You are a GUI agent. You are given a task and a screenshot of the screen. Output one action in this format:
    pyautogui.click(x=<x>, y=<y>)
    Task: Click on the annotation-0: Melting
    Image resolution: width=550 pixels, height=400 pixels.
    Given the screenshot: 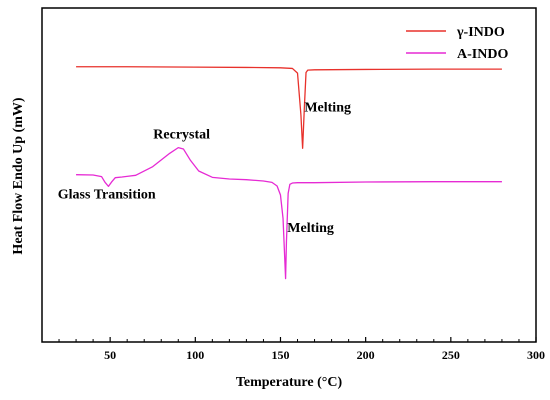 What is the action you would take?
    pyautogui.click(x=327, y=108)
    